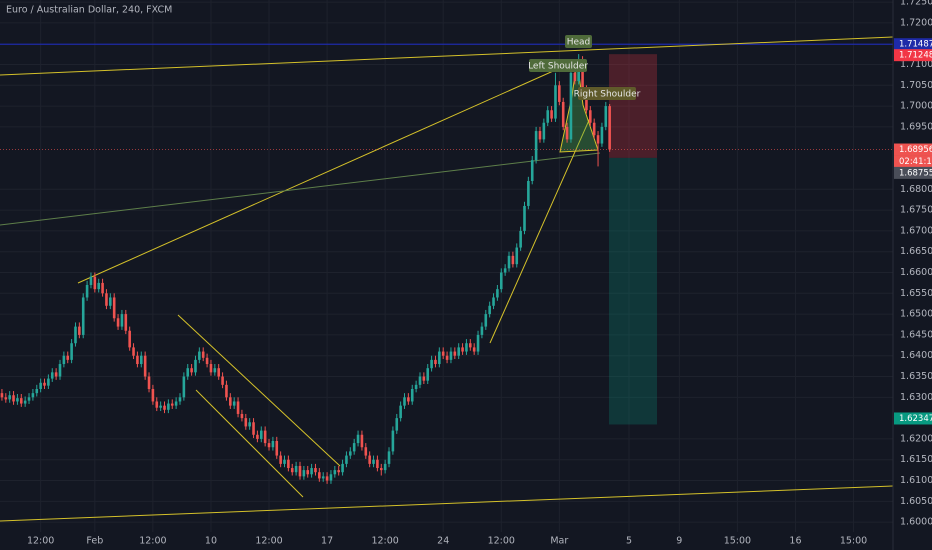 This screenshot has height=550, width=932. What do you see at coordinates (916, 64) in the screenshot?
I see `y-tick-label: 1.71000` at bounding box center [916, 64].